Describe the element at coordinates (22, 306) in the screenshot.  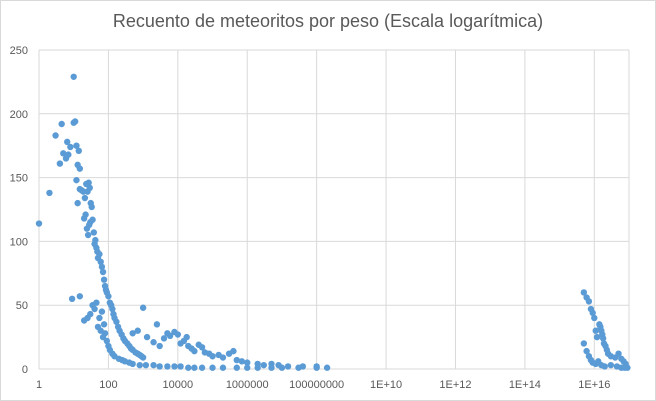
I see `y-tick-label: 50` at that location.